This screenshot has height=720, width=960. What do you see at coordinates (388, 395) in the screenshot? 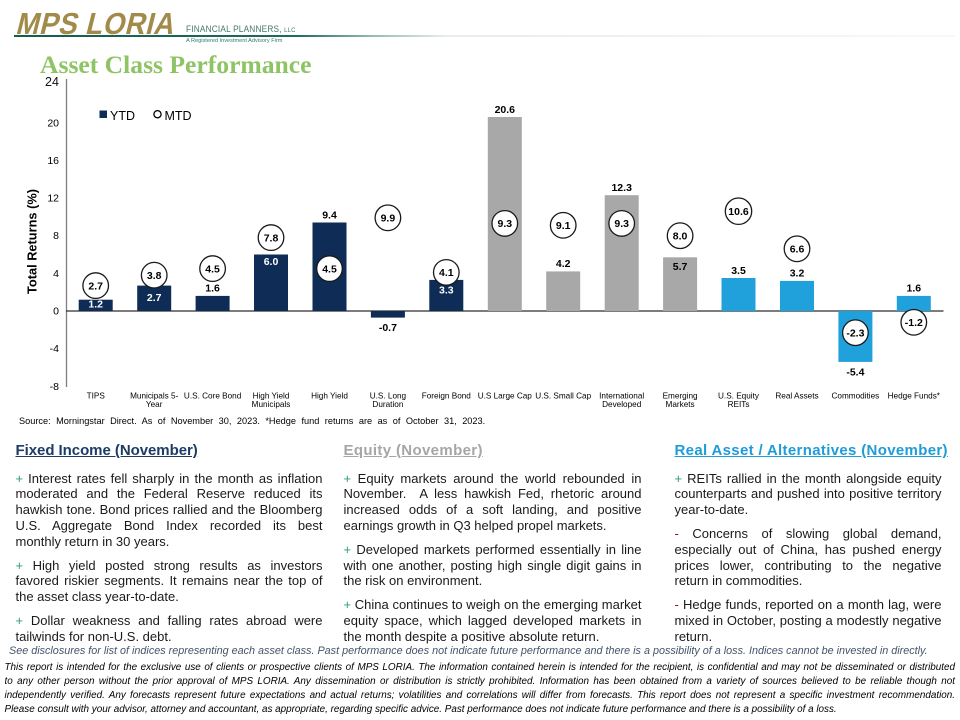
I see `svg-text: U.S. Long` at bounding box center [388, 395].